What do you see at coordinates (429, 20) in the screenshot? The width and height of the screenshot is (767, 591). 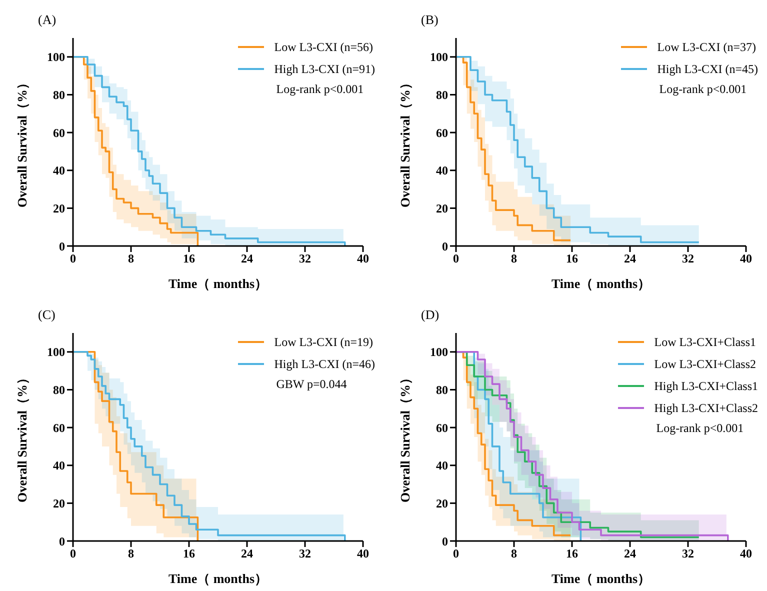 I see `chart-title: (B)` at bounding box center [429, 20].